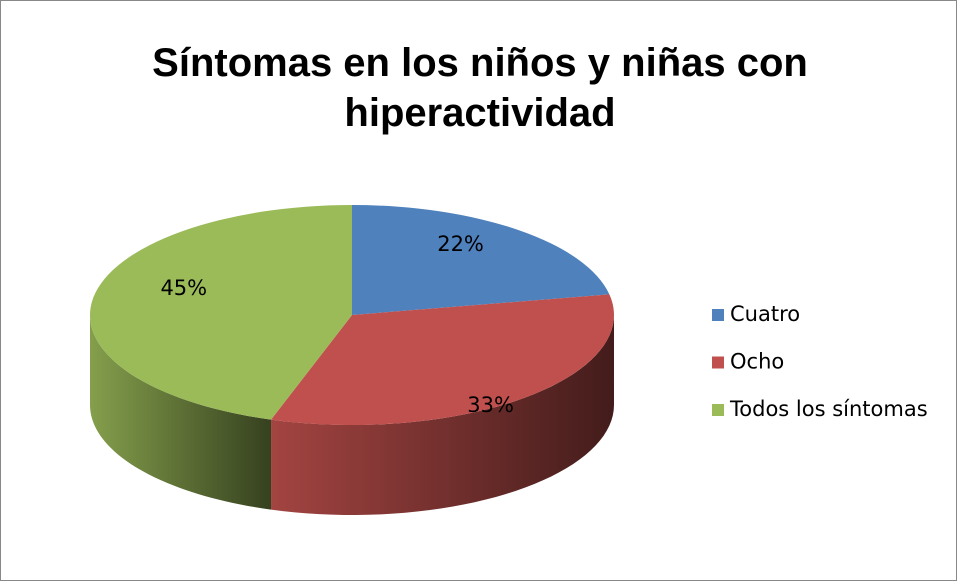  I want to click on data-label: 45%, so click(183, 288).